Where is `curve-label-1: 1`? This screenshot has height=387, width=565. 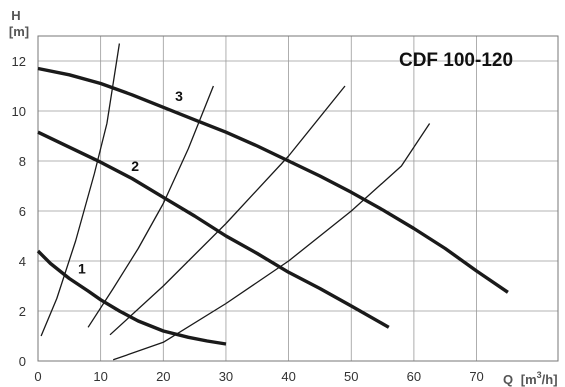 curve-label-1: 1 is located at coordinates (82, 269).